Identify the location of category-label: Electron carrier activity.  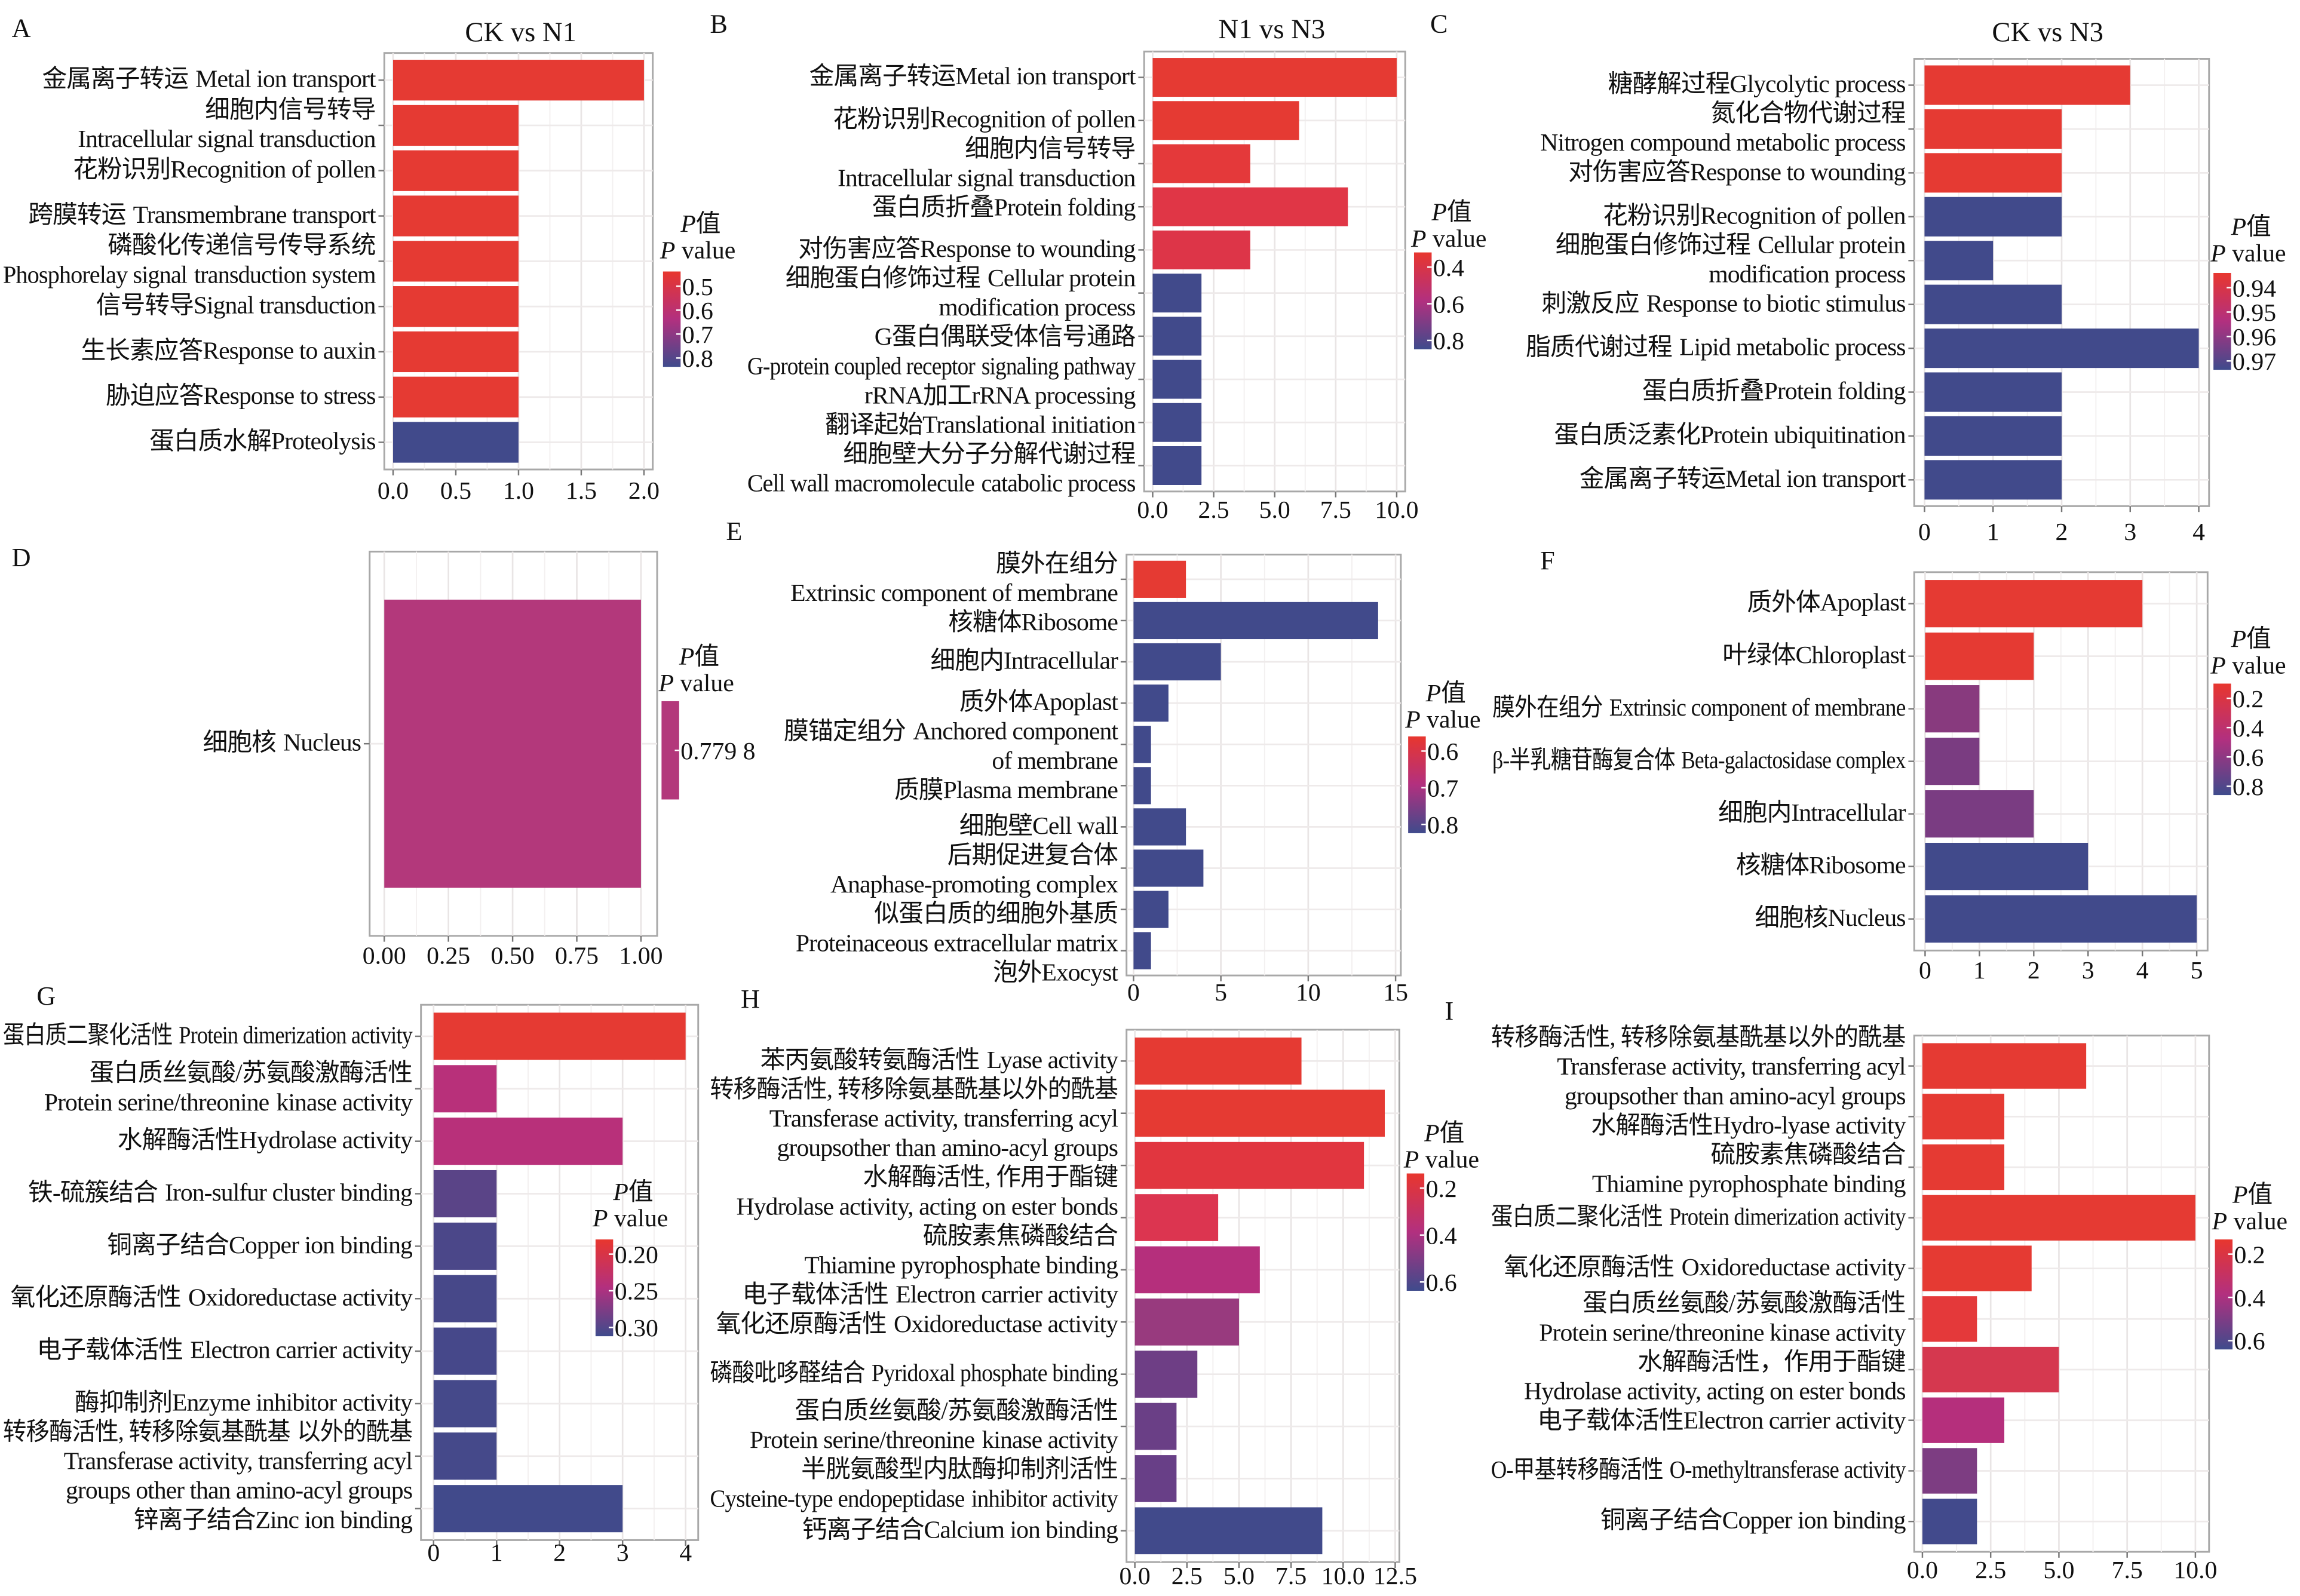
(301, 1350).